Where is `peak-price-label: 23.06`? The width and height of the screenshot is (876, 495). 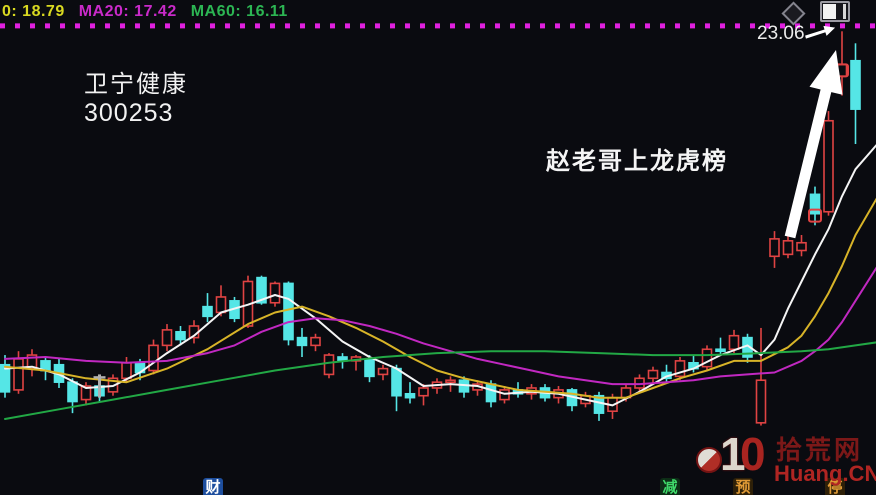
peak-price-label: 23.06 is located at coordinates (781, 33).